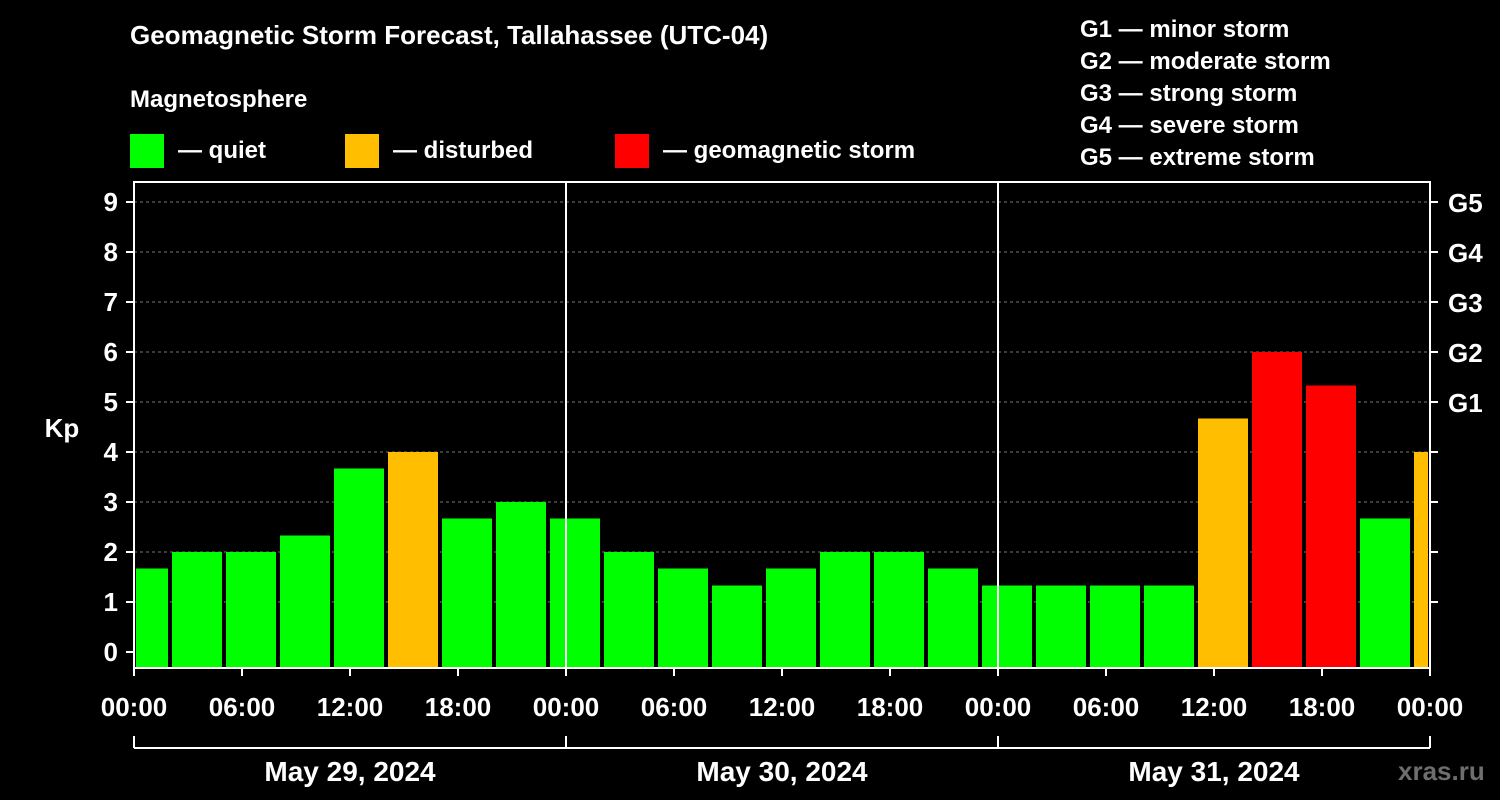 The height and width of the screenshot is (800, 1500). What do you see at coordinates (362, 151) in the screenshot?
I see `legend-disturbed-swatch` at bounding box center [362, 151].